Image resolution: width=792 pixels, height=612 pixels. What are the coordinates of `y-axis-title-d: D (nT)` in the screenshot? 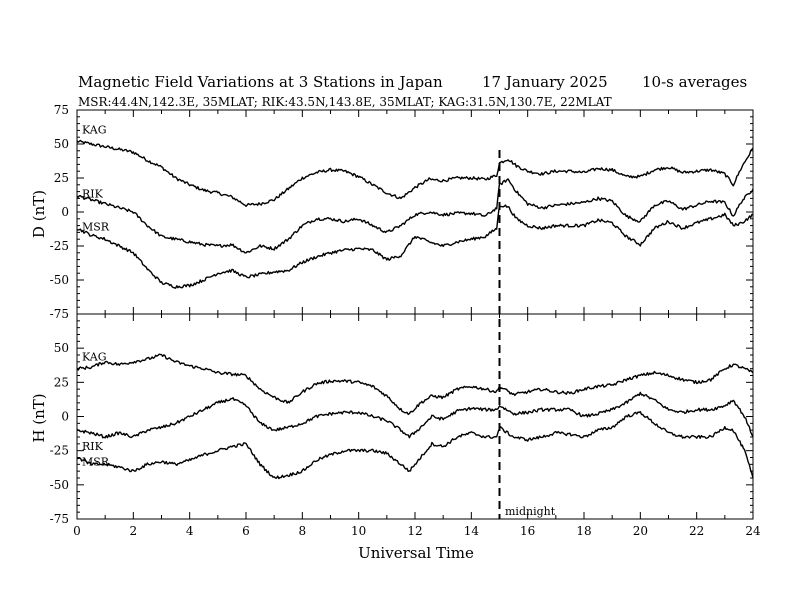 It's located at (39, 214).